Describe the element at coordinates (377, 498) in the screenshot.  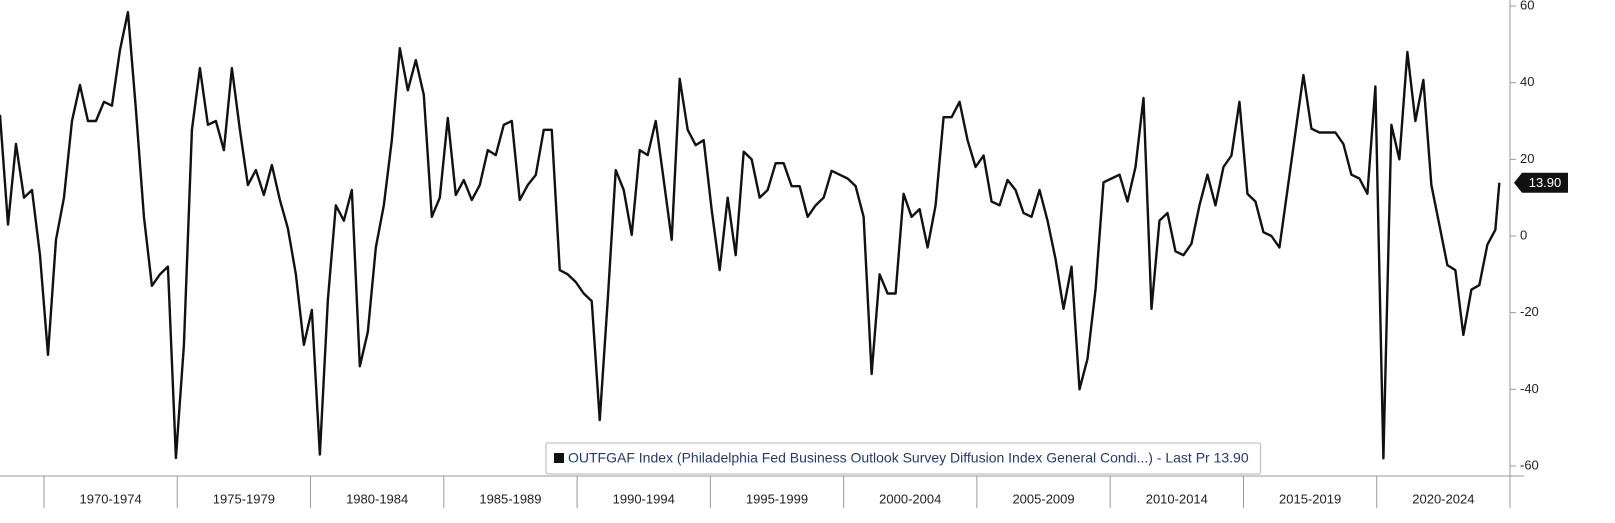
I see `x-period-label: 1980-1984` at that location.